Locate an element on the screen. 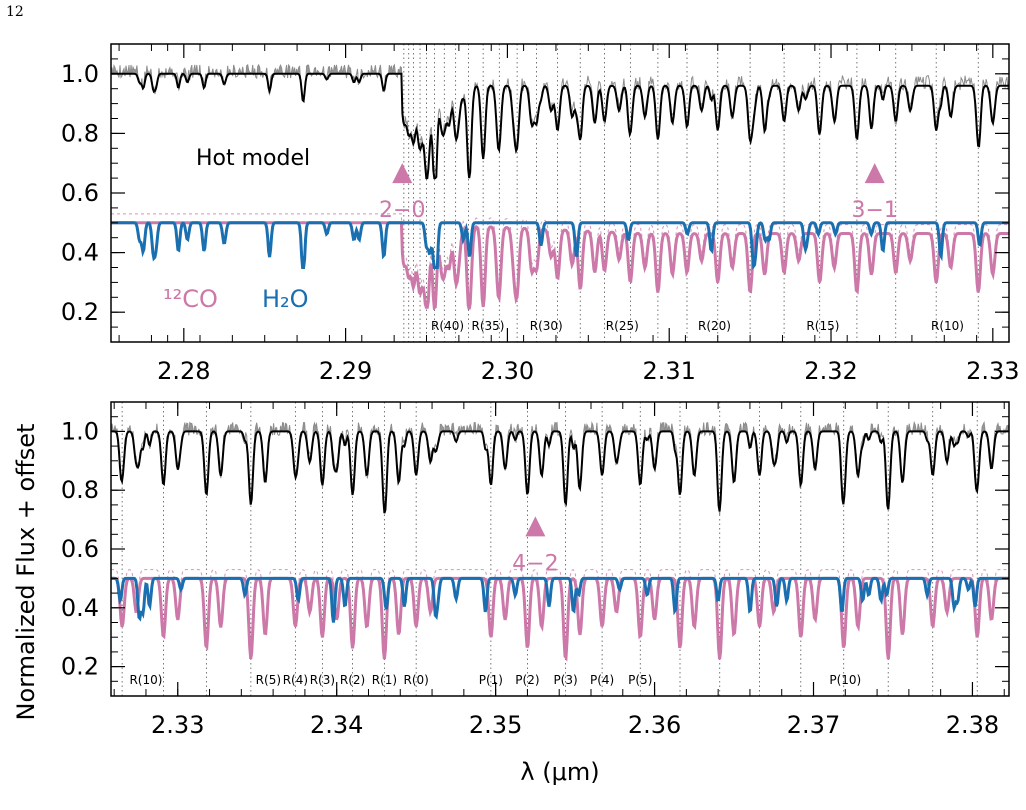  line-id-label: R(25) is located at coordinates (622, 326).